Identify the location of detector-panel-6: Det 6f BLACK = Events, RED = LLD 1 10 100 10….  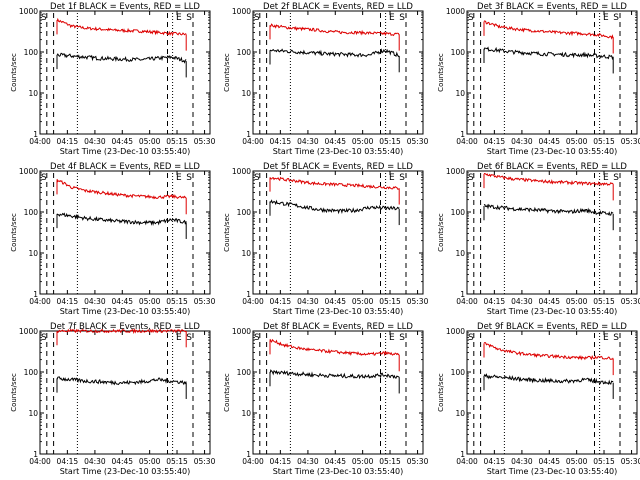
(538, 239).